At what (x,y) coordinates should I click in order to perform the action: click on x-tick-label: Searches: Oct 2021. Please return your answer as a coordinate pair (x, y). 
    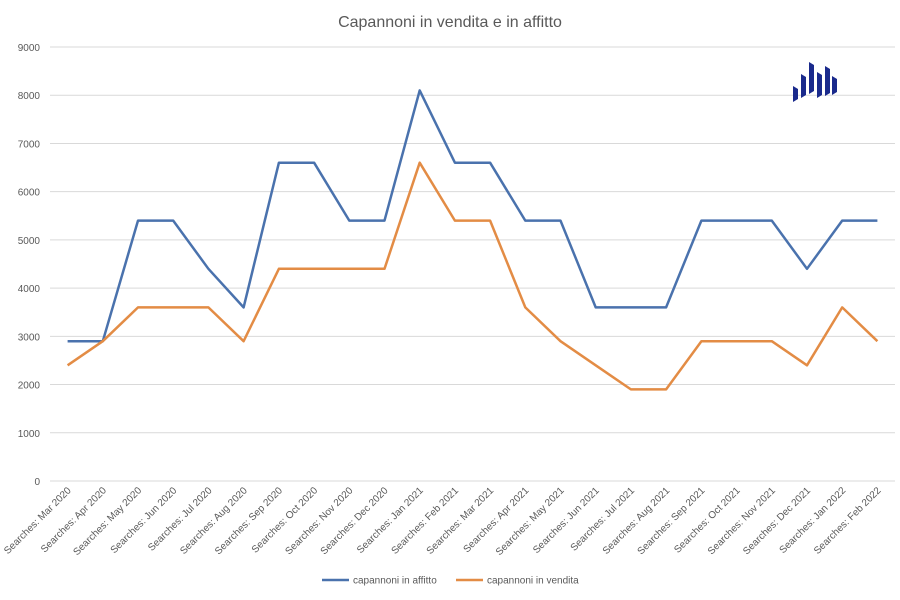
    Looking at the image, I should click on (707, 520).